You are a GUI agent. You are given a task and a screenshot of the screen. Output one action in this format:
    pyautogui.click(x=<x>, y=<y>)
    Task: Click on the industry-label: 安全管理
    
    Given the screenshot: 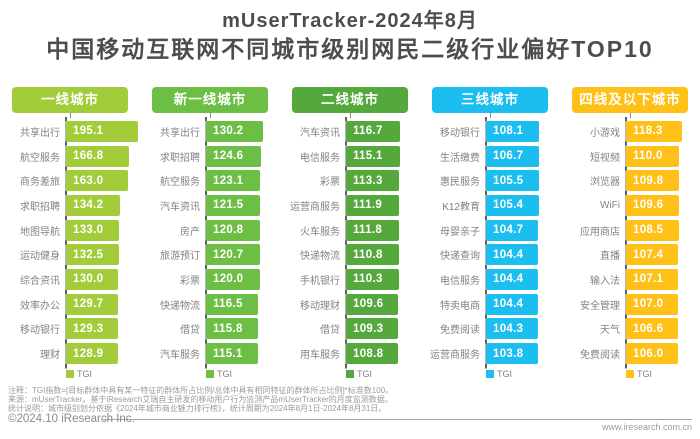 What is the action you would take?
    pyautogui.click(x=600, y=306)
    